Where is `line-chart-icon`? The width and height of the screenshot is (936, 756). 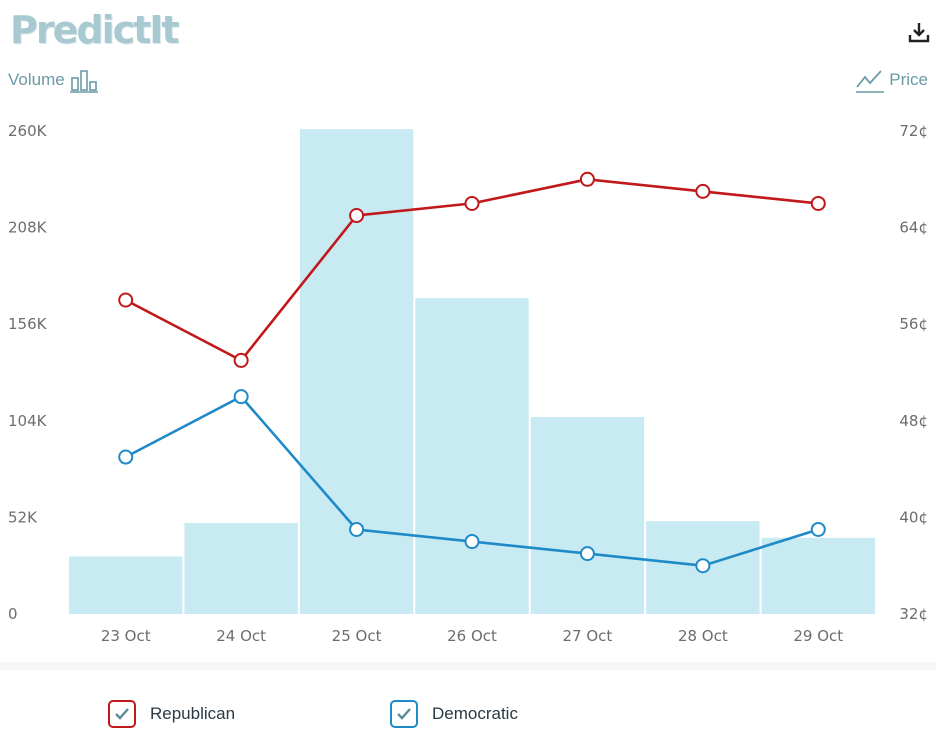 line-chart-icon is located at coordinates (870, 81).